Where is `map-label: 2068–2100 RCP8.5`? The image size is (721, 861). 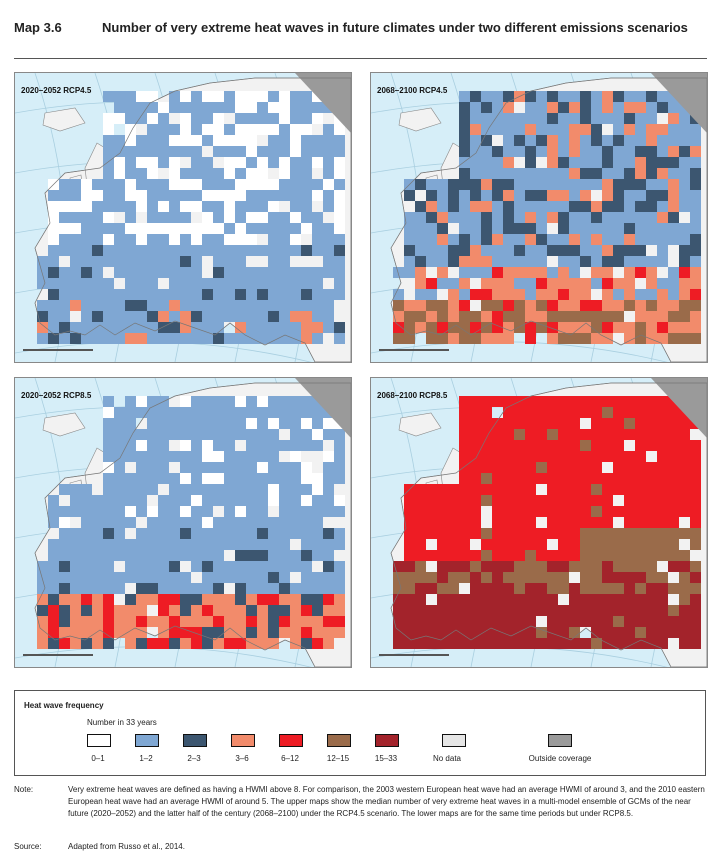 map-label: 2068–2100 RCP8.5 is located at coordinates (412, 395).